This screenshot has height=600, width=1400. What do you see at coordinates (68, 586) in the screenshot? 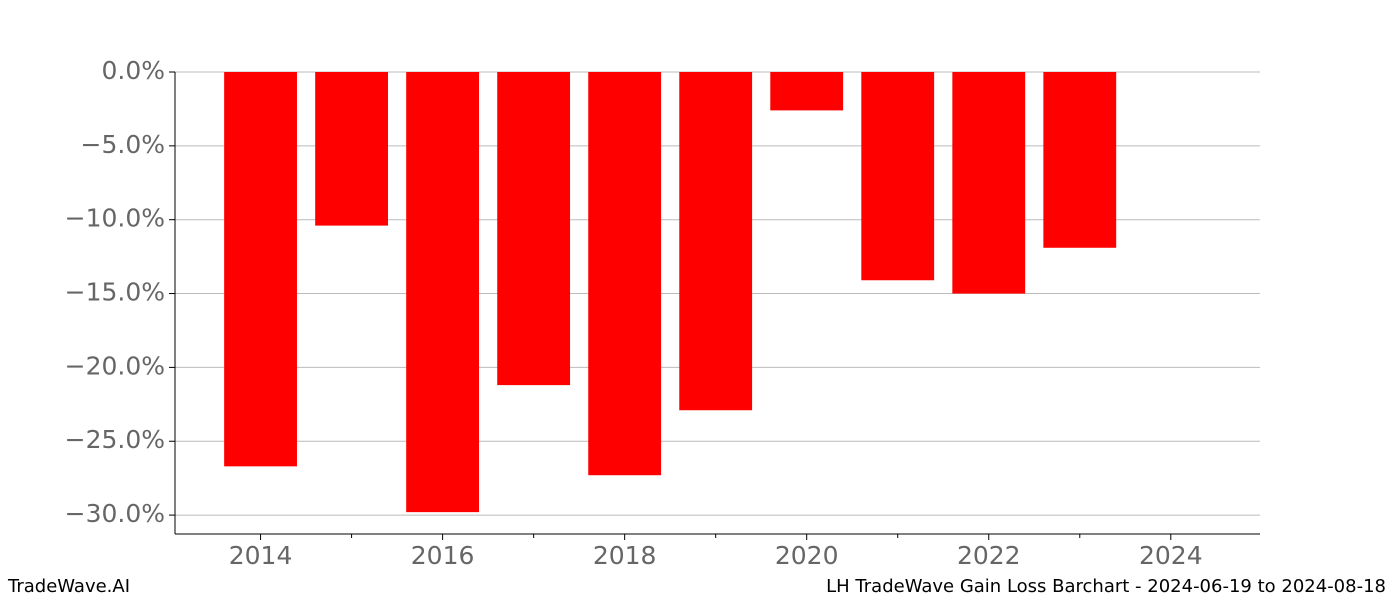
I see `watermark: TradeWave.AI` at bounding box center [68, 586].